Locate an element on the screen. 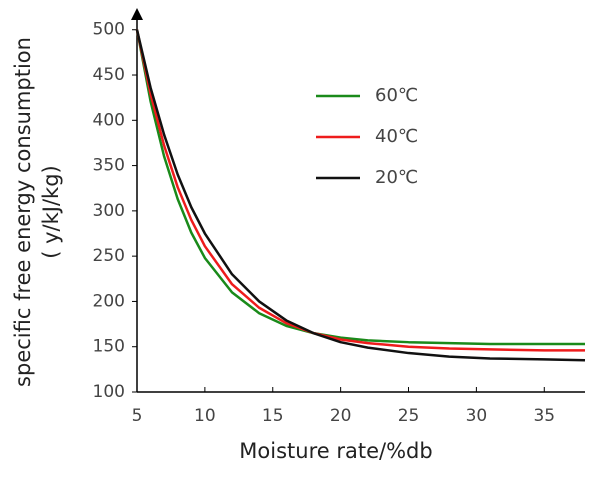  x-tick-label: 20 is located at coordinates (341, 416).